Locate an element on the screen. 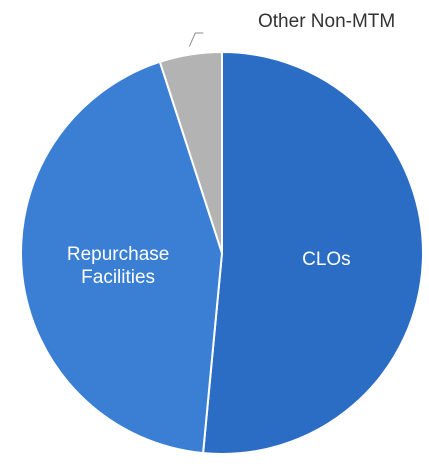 This screenshot has width=429, height=468. leader-line-other-non-mtm is located at coordinates (196, 39).